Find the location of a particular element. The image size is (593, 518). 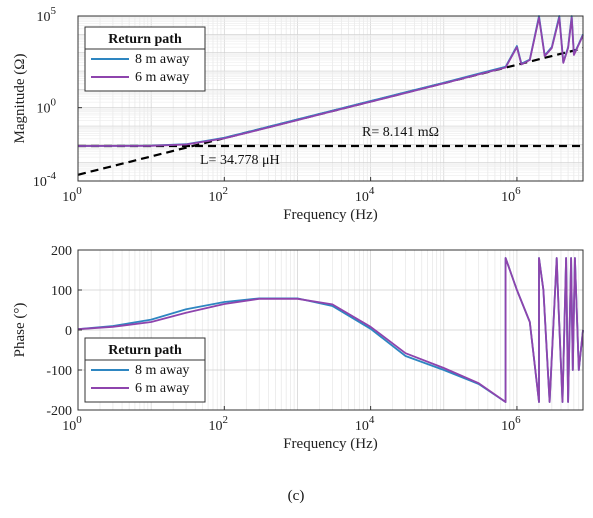

y-tick-label: 10⁵ is located at coordinates (47, 15).